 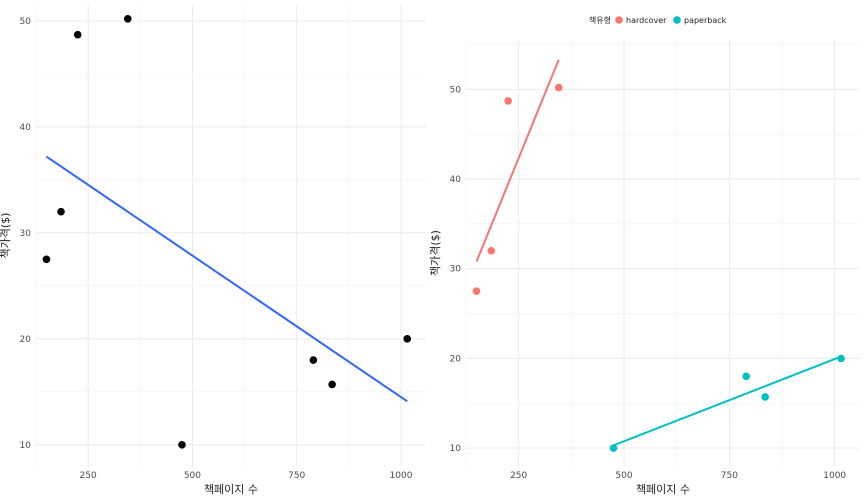 What do you see at coordinates (600, 20) in the screenshot?
I see `legend-title: 책유형` at bounding box center [600, 20].